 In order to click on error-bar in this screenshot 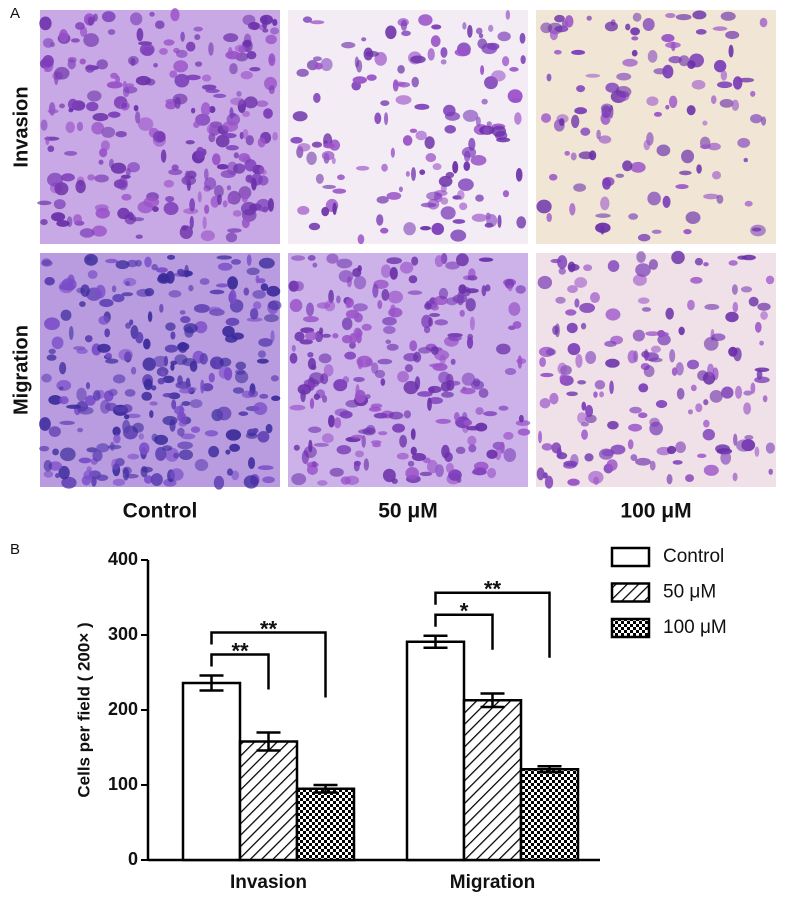, I will do `click(492, 700)`.